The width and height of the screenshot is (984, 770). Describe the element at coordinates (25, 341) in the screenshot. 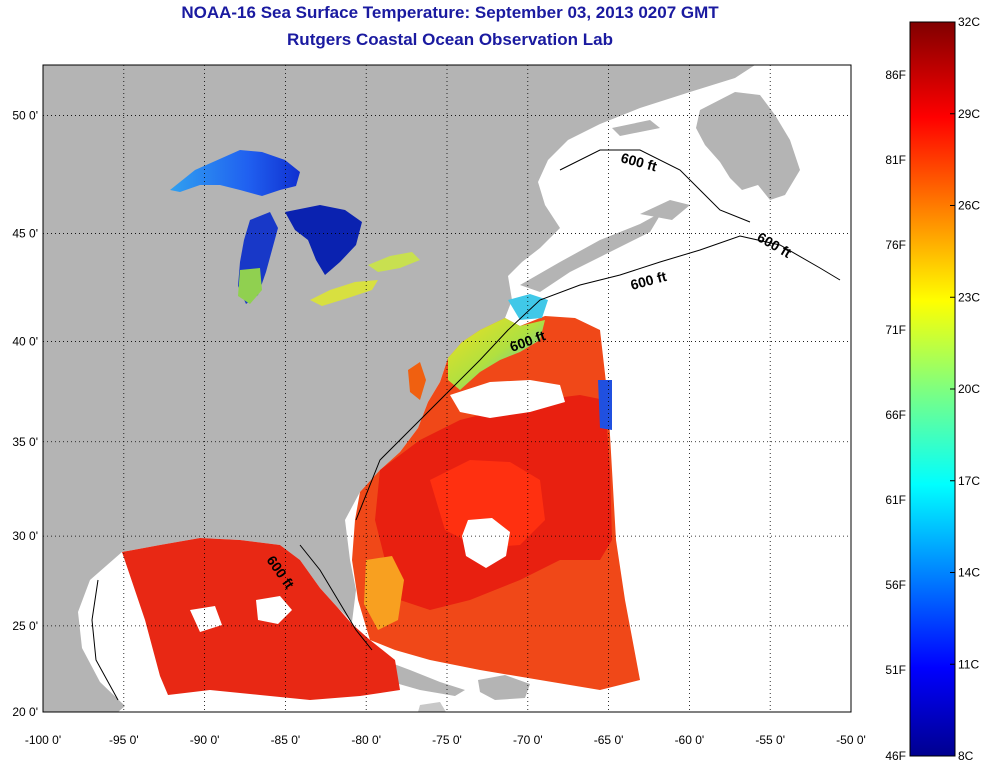

I see `latitude-tick-label: 40 0'` at that location.